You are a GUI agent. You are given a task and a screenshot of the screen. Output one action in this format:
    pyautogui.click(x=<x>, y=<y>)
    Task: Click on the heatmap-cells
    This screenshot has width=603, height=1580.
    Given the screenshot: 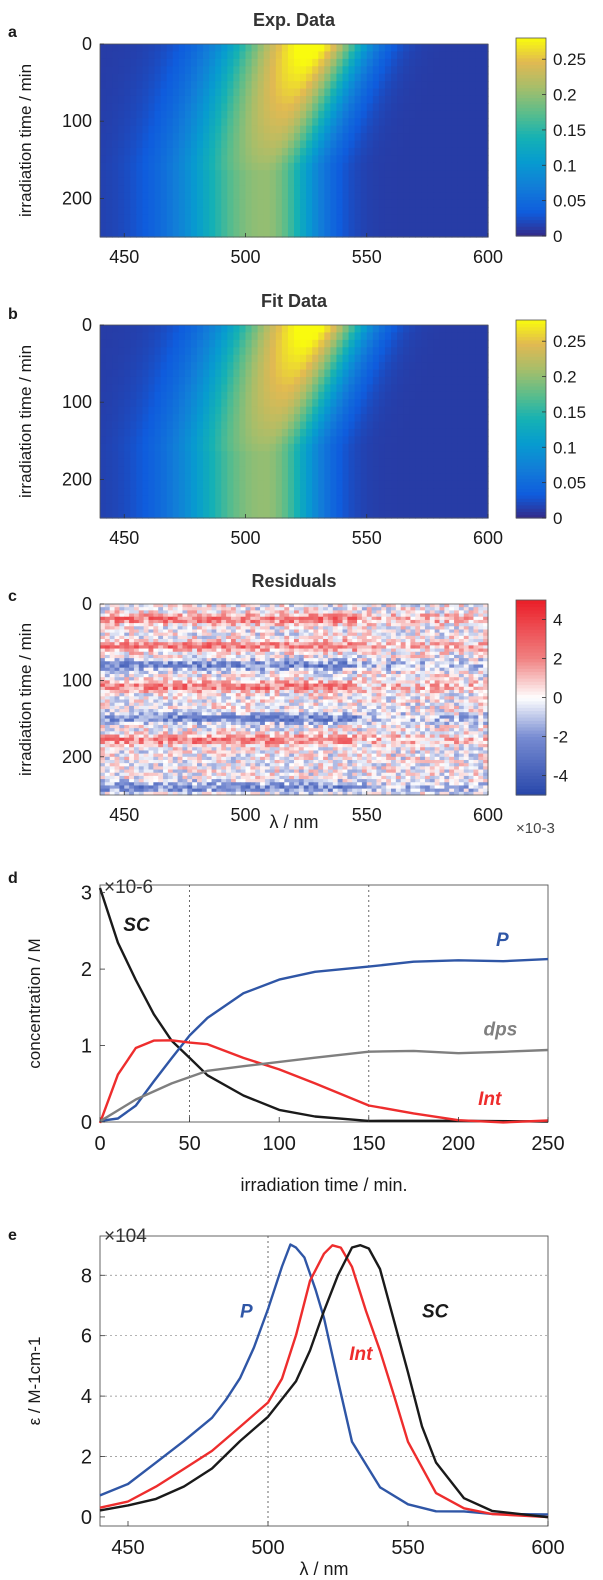 What is the action you would take?
    pyautogui.click(x=294, y=700)
    